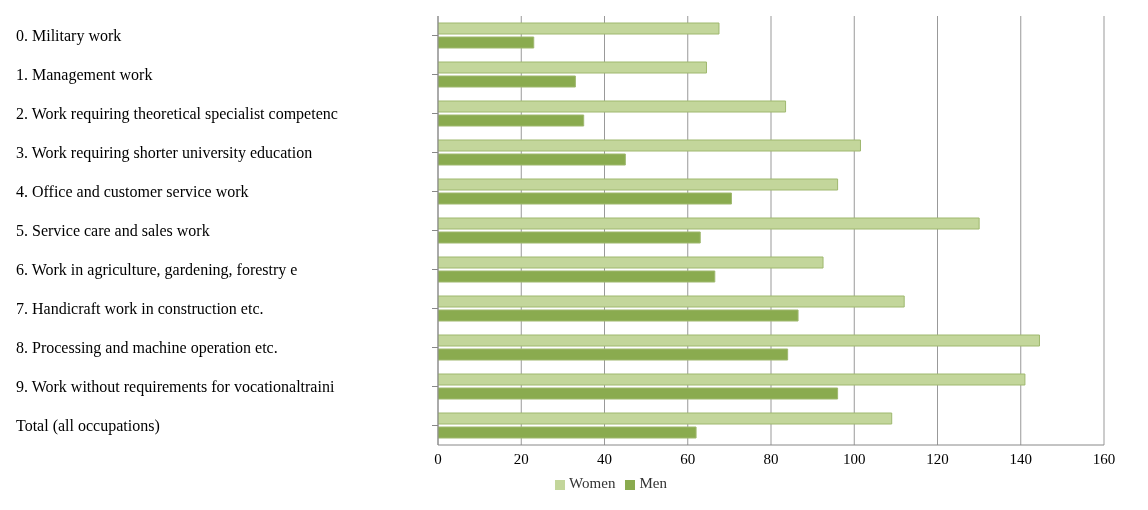 The image size is (1148, 510). Describe the element at coordinates (521, 458) in the screenshot. I see `x-tick-label: 20` at that location.